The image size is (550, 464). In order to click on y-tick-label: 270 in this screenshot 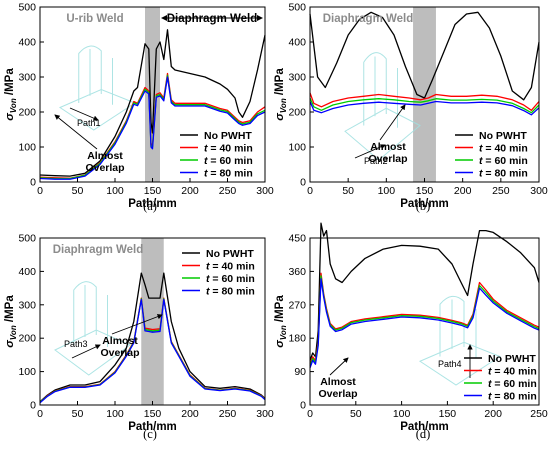, I will do `click(297, 305)`.